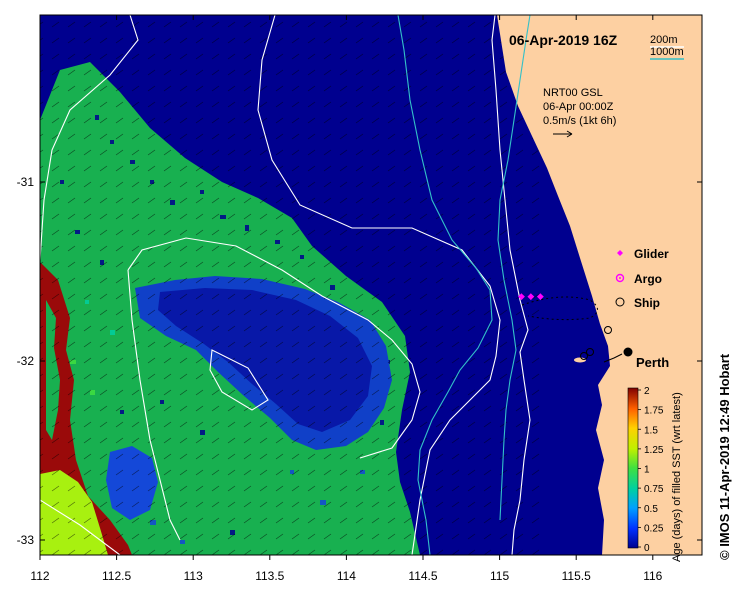 This screenshot has height=592, width=739. I want to click on argo-icon, so click(620, 278).